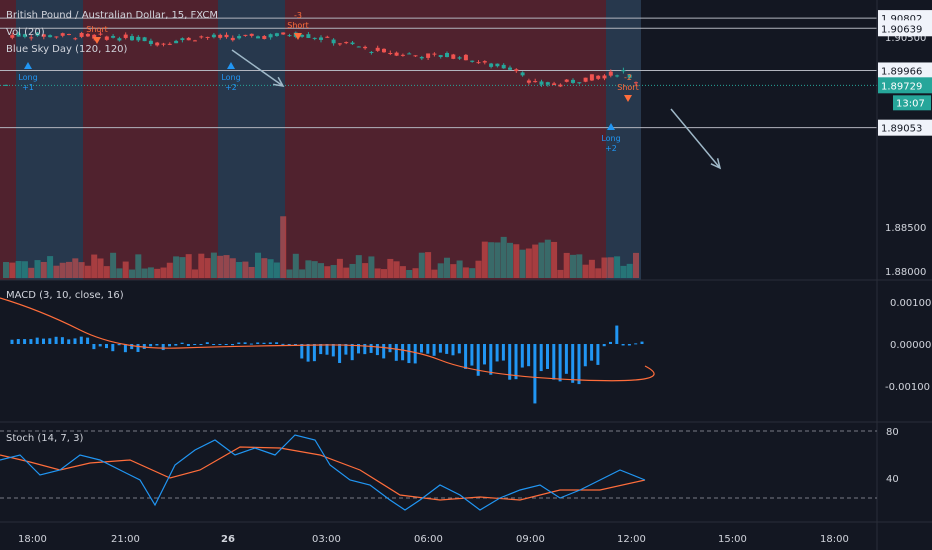 This screenshot has height=550, width=932. What do you see at coordinates (228, 539) in the screenshot?
I see `time-label: 26` at bounding box center [228, 539].